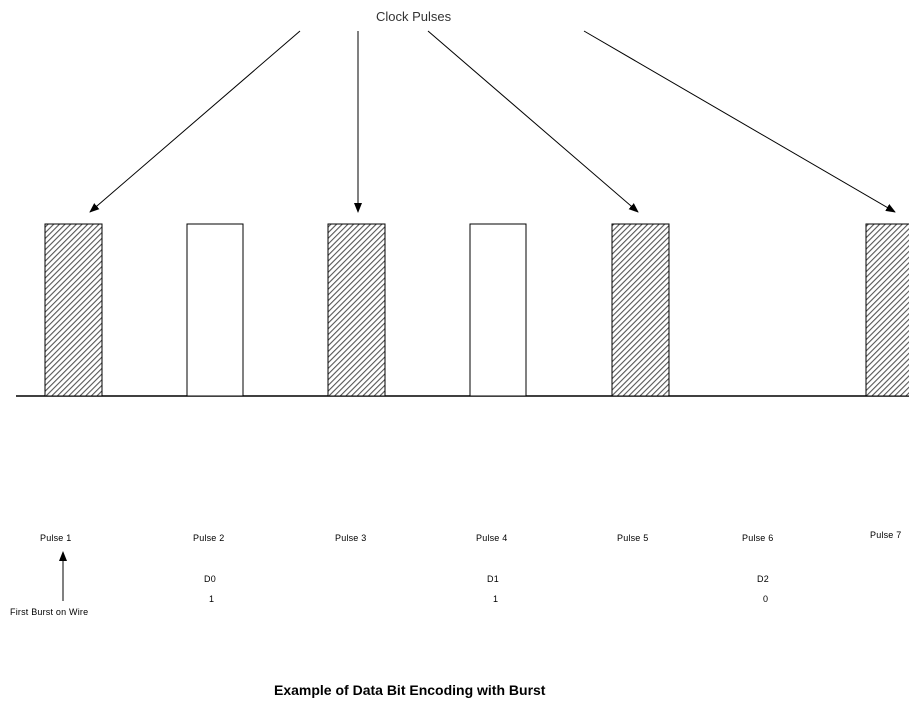 The image size is (909, 702). What do you see at coordinates (209, 538) in the screenshot?
I see `pulse-2-label: Pulse 2` at bounding box center [209, 538].